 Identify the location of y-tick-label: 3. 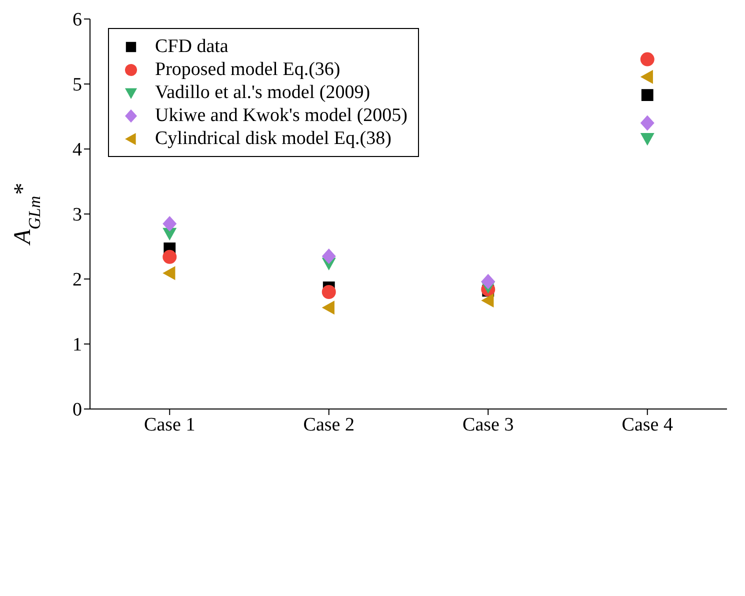
(77, 215).